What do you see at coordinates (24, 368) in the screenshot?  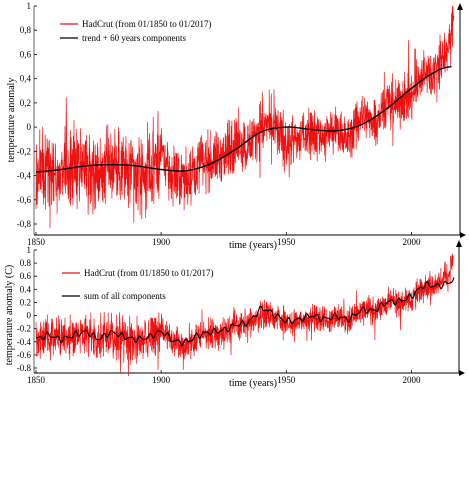 I see `y-tick-label: -0.8` at bounding box center [24, 368].